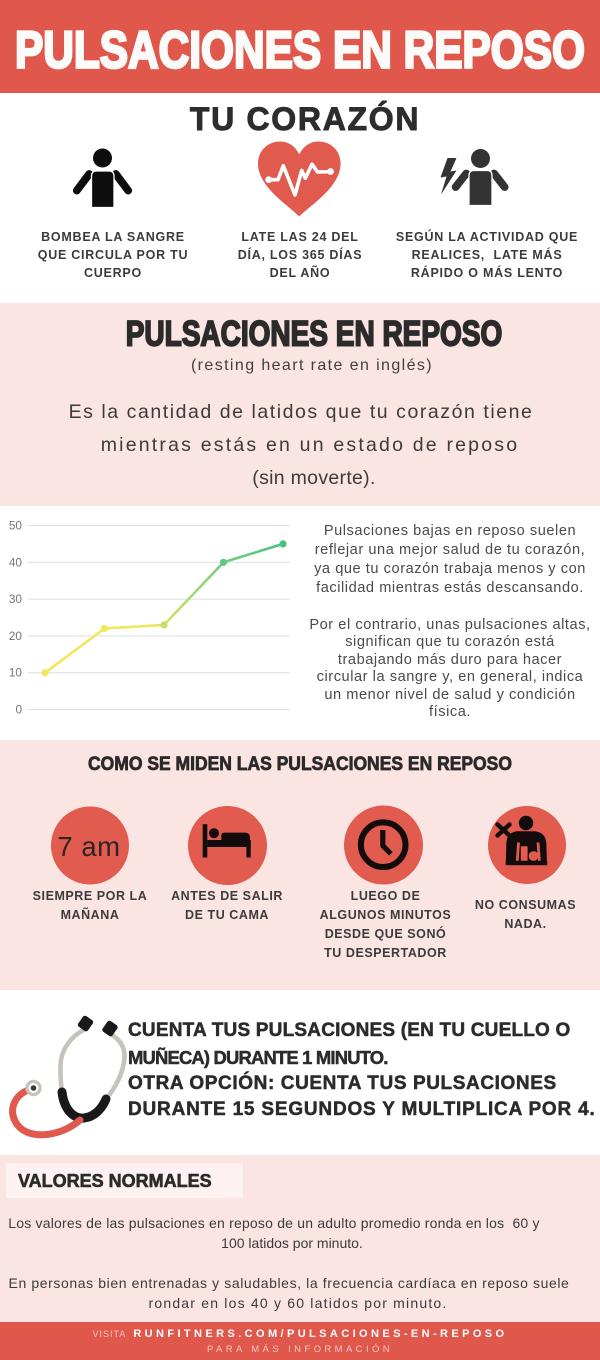  I want to click on svg-text: 20, so click(16, 636).